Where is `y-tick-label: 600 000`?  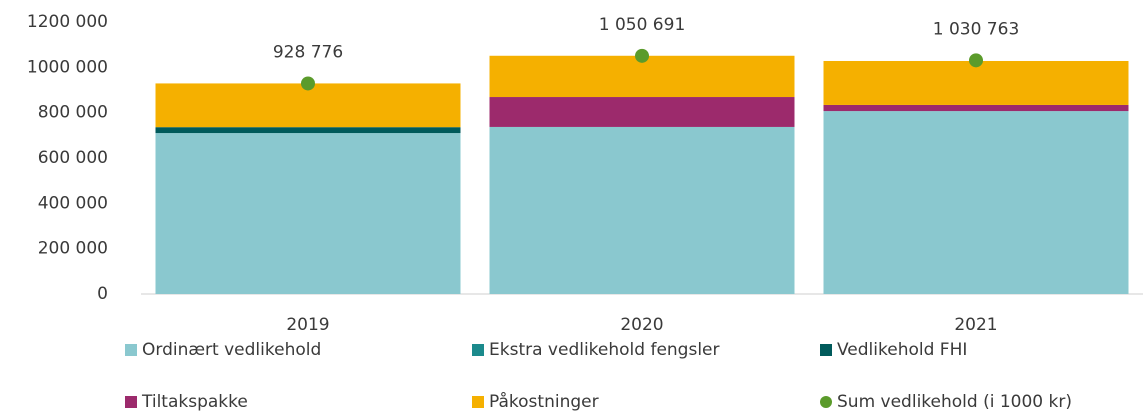
y-tick-label: 600 000 is located at coordinates (73, 158).